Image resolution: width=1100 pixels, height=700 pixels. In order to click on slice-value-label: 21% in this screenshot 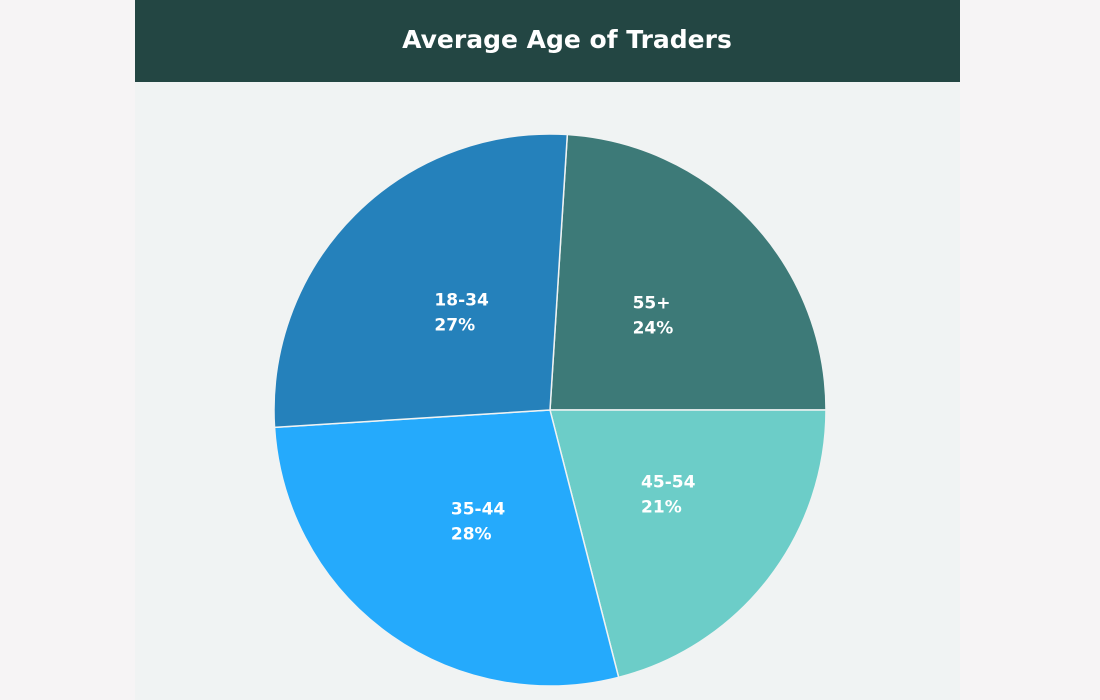, I will do `click(661, 508)`.